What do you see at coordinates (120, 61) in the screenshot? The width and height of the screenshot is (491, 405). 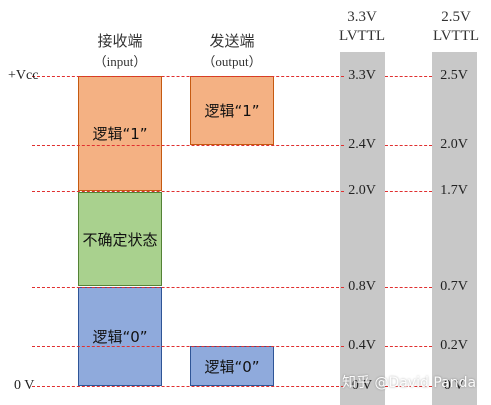 I see `receiver-subheader: （input）` at bounding box center [120, 61].